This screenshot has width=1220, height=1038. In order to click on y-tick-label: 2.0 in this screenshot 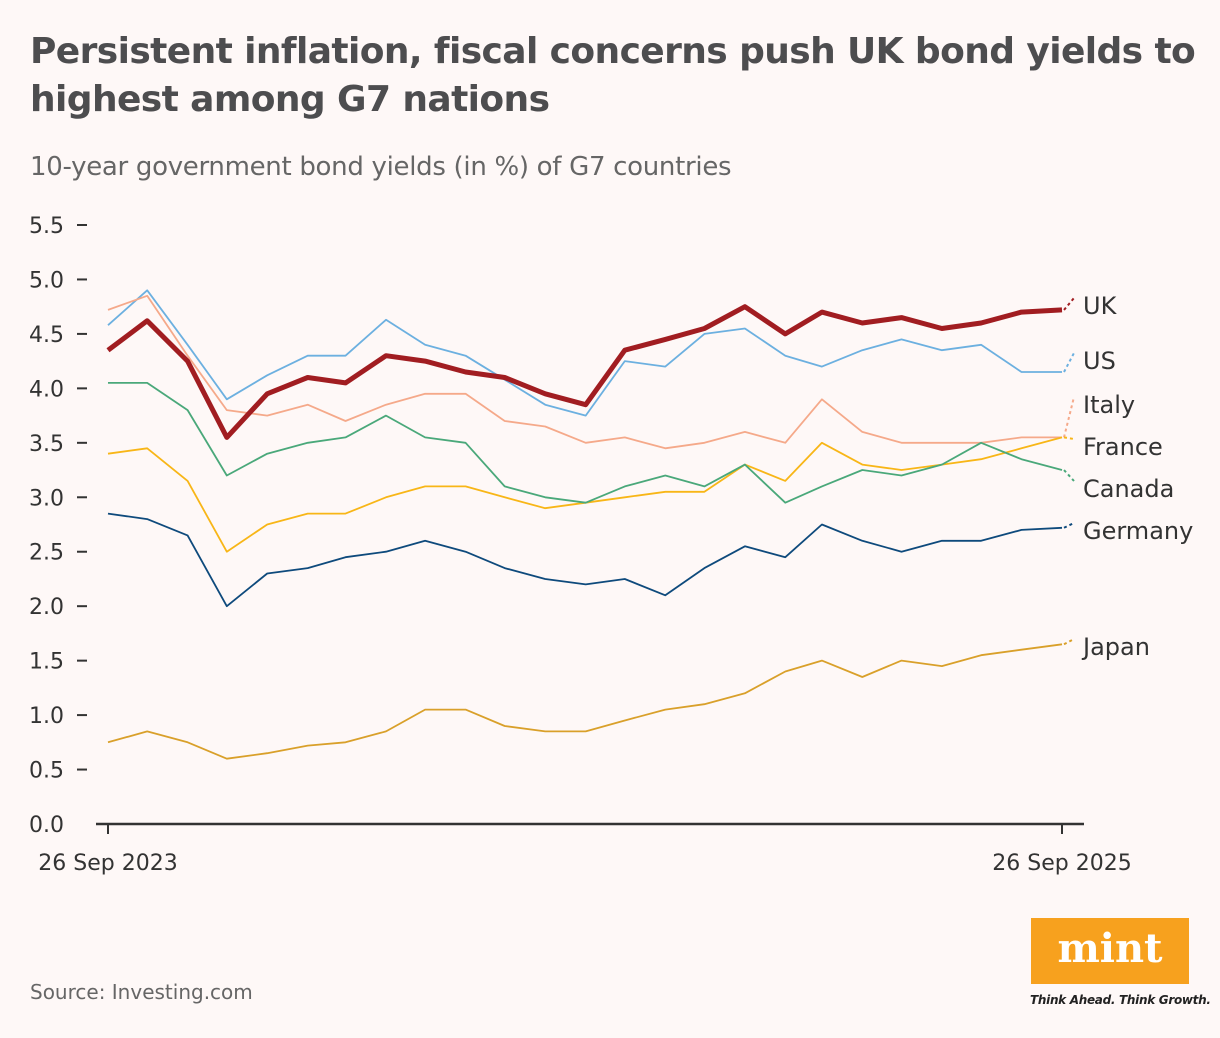, I will do `click(46, 607)`.